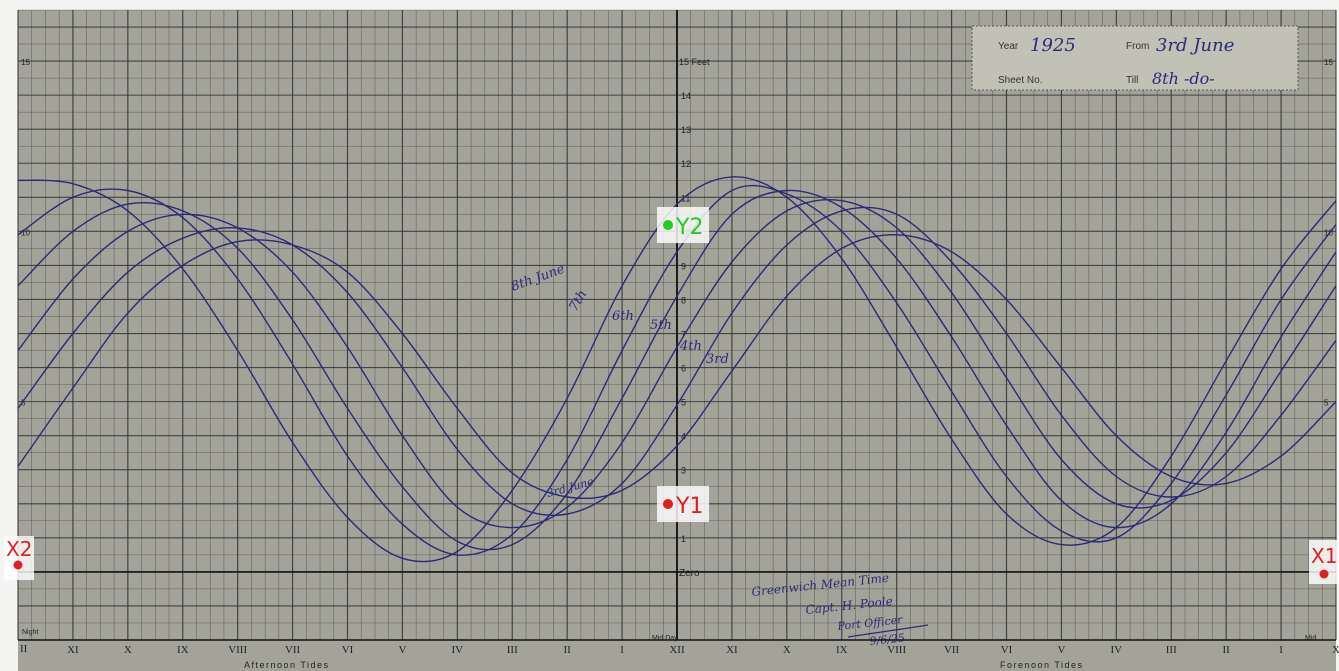 This screenshot has width=1339, height=671. What do you see at coordinates (683, 369) in the screenshot?
I see `y-tick-label: 6` at bounding box center [683, 369].